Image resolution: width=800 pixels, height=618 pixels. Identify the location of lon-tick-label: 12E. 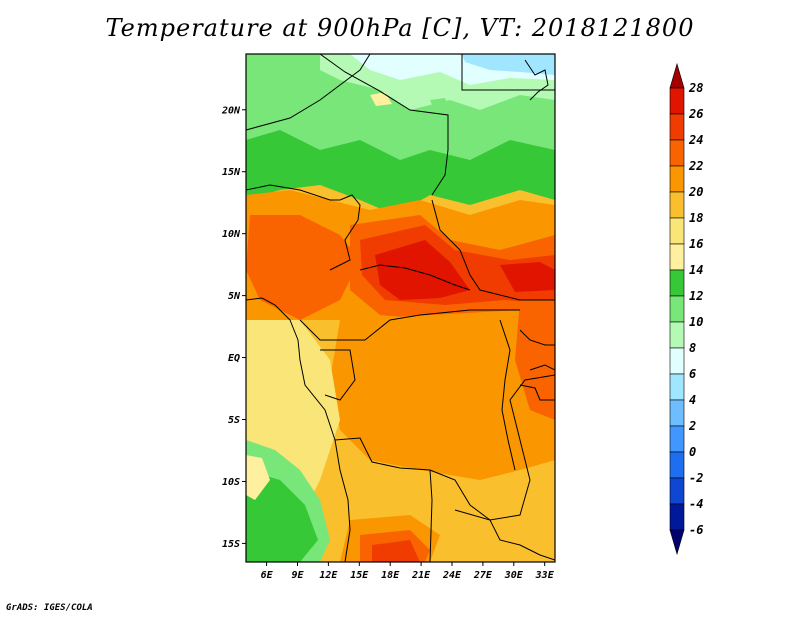
(328, 575).